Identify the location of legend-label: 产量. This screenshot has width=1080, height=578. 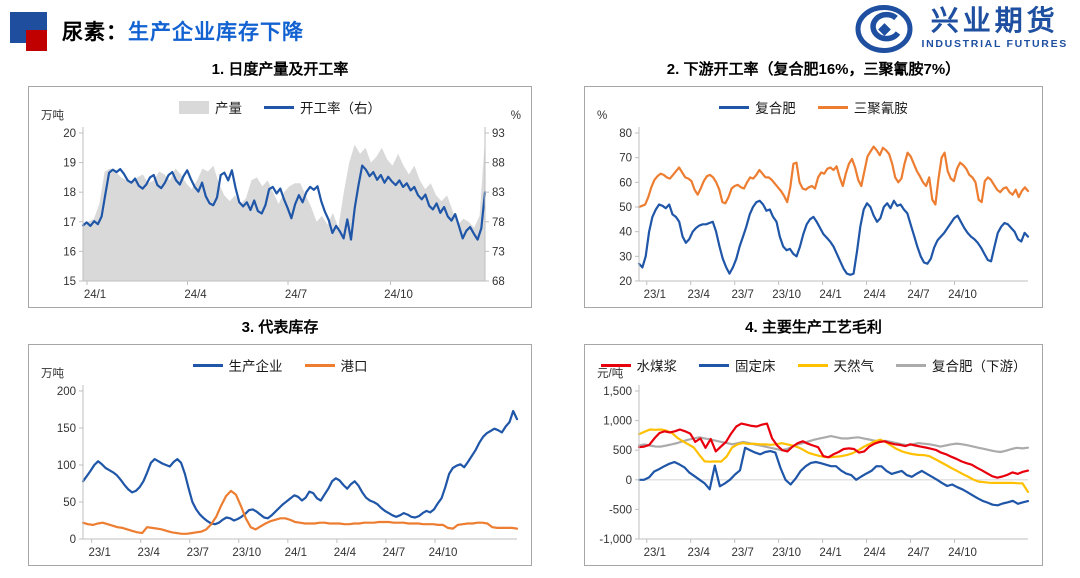
(228, 108).